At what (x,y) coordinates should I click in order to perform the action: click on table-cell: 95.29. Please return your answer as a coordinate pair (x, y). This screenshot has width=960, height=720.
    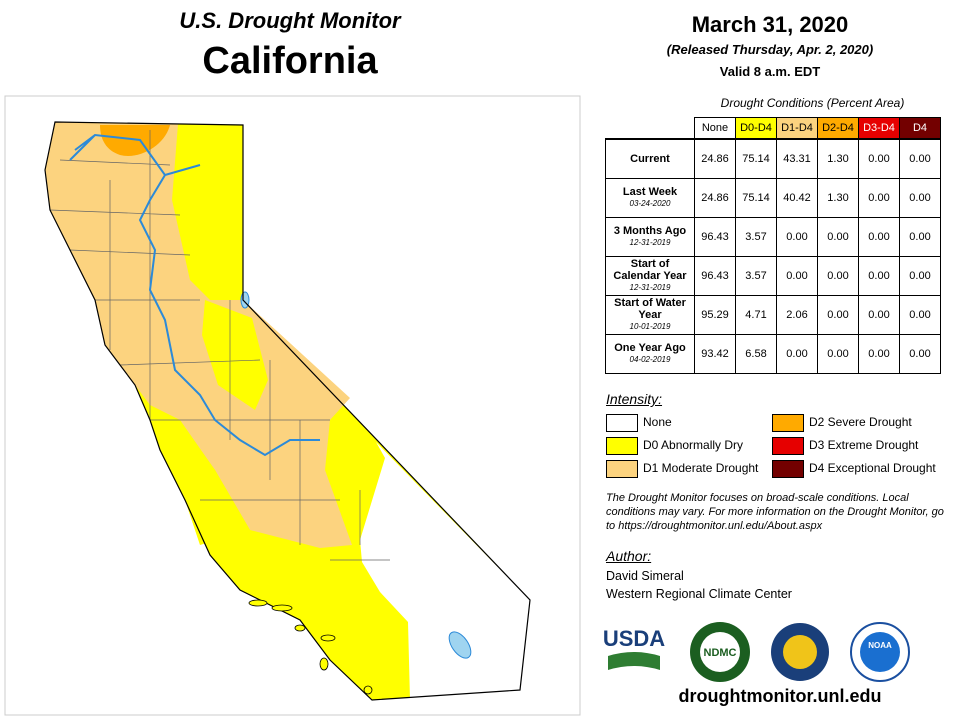
    Looking at the image, I should click on (715, 315).